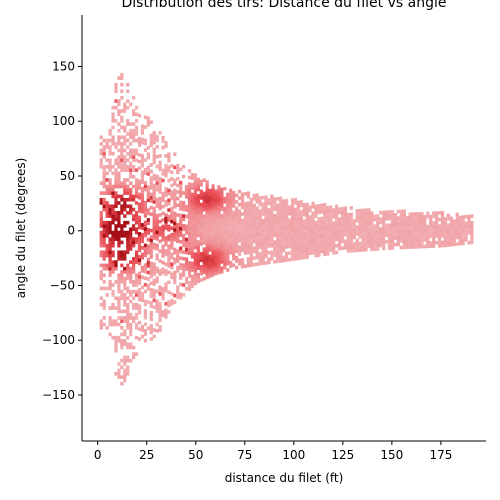 This screenshot has width=500, height=500. I want to click on y-tick-label: −50, so click(62, 285).